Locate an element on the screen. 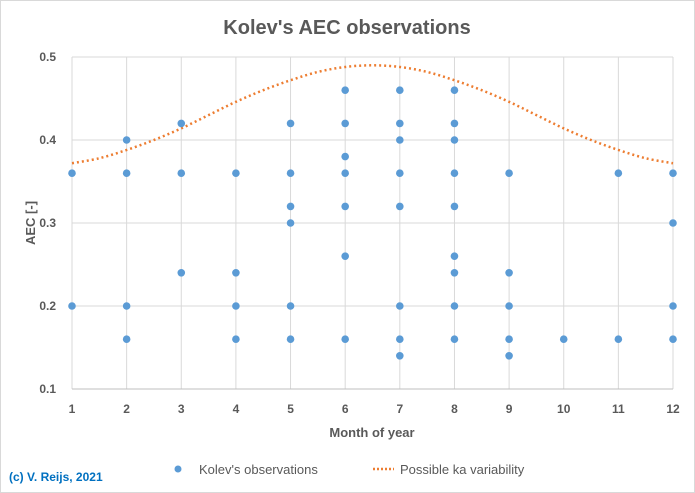 This screenshot has width=695, height=493. x-tick-label: 11 is located at coordinates (618, 409).